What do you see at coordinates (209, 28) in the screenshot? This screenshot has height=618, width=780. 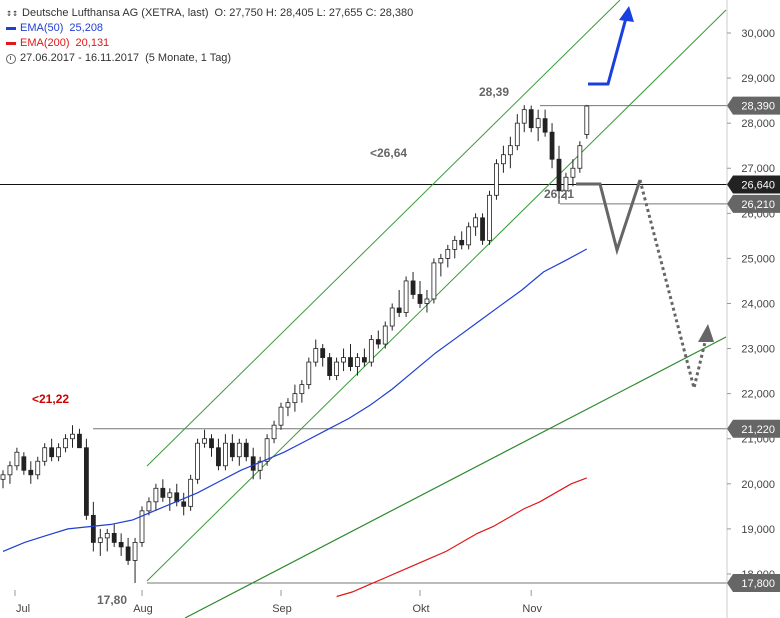 I see `legend-ema50-row: EMA(50) 25,208` at bounding box center [209, 28].